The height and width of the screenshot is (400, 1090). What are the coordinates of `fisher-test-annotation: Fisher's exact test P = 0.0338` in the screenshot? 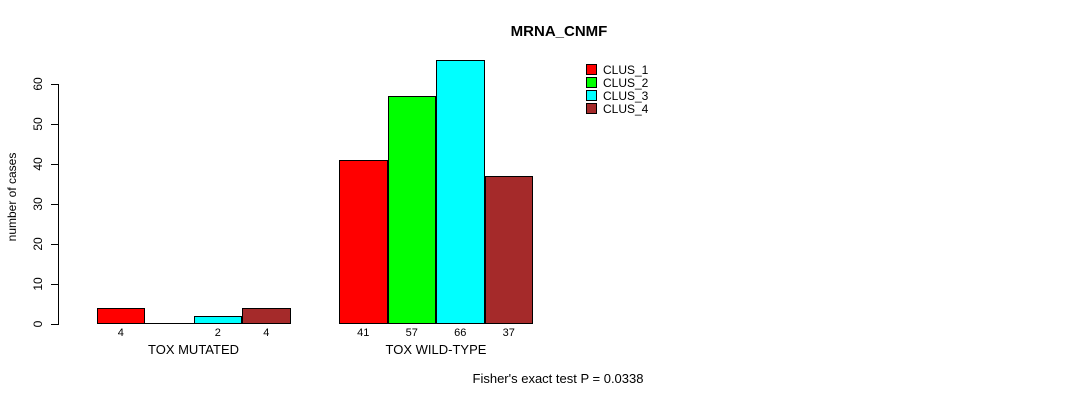 It's located at (558, 378).